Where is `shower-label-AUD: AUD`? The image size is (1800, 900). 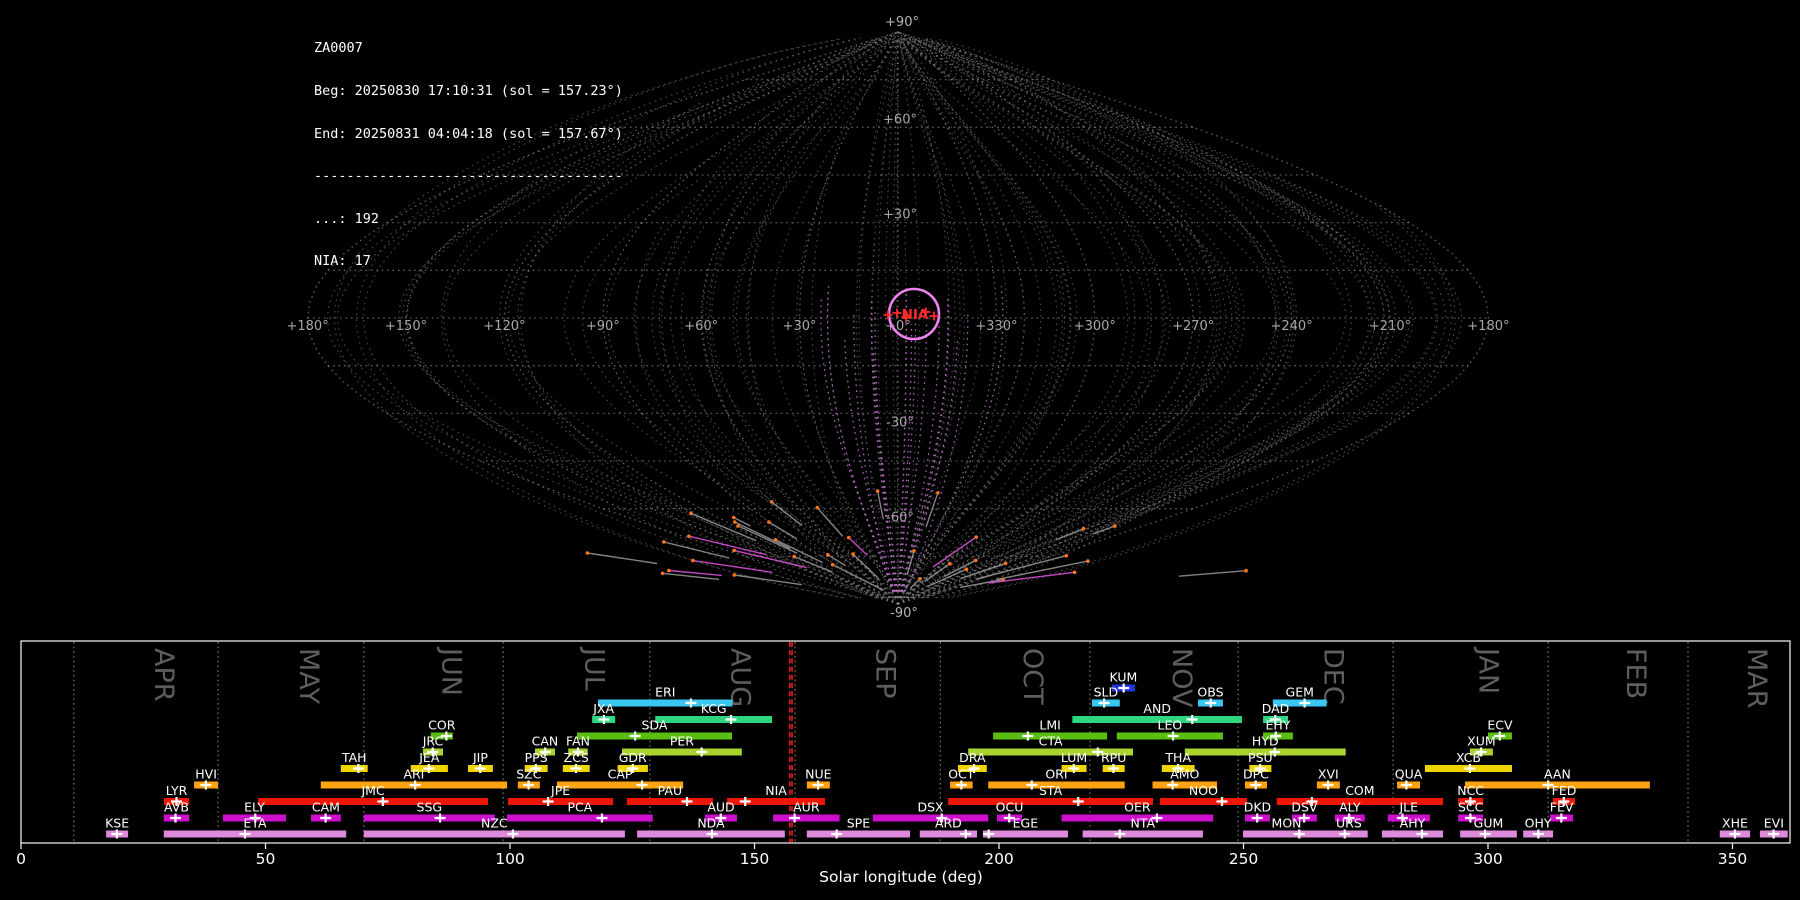 shower-label-AUD: AUD is located at coordinates (720, 807).